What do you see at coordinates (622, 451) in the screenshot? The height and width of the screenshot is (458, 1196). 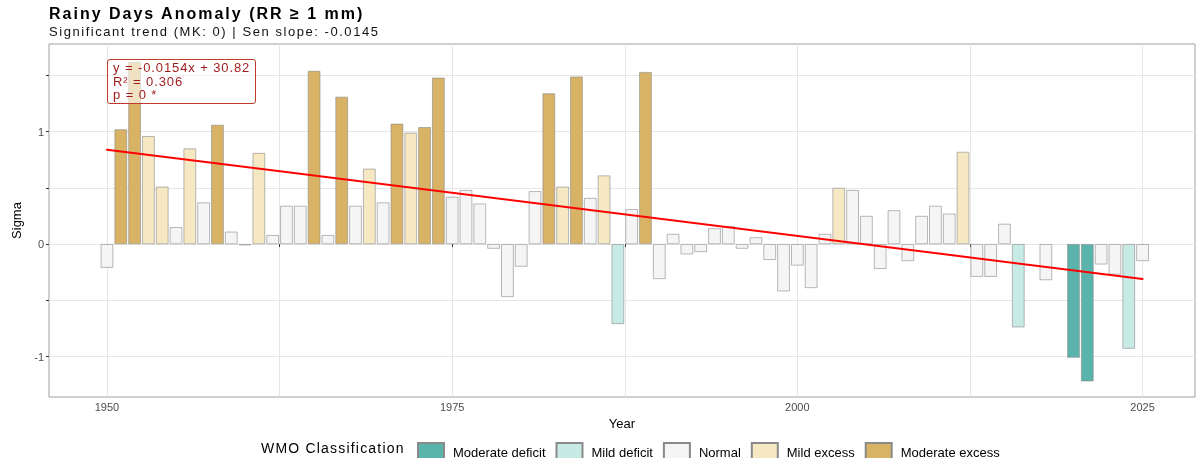 I see `legend-label: Mild deficit` at bounding box center [622, 451].